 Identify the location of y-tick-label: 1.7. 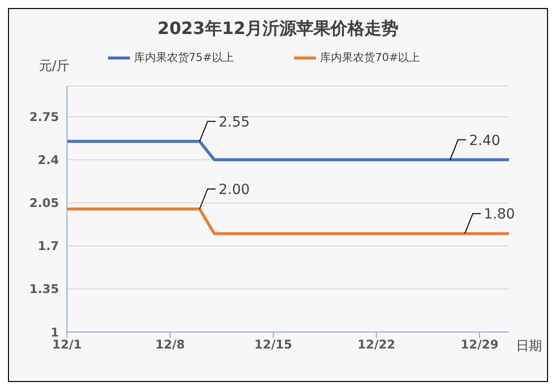
(48, 246).